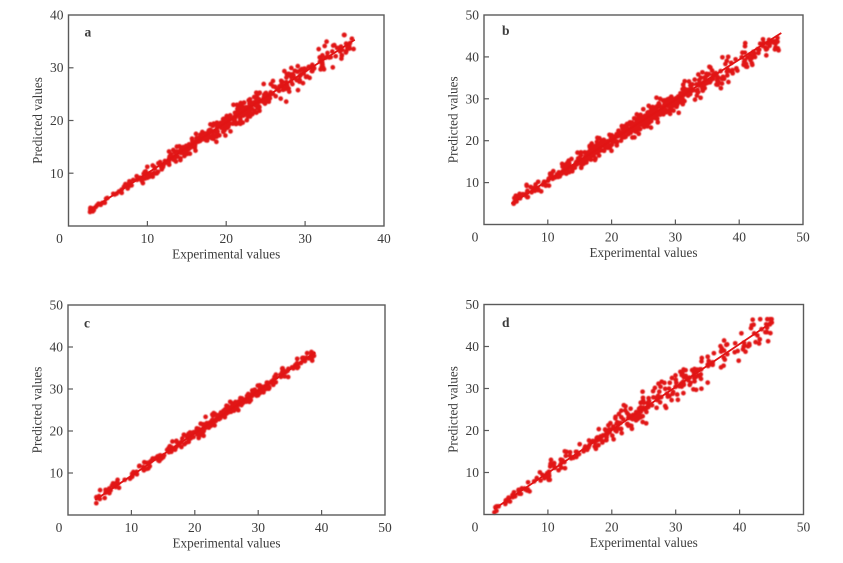  What do you see at coordinates (87, 323) in the screenshot?
I see `svg-text: c` at bounding box center [87, 323].